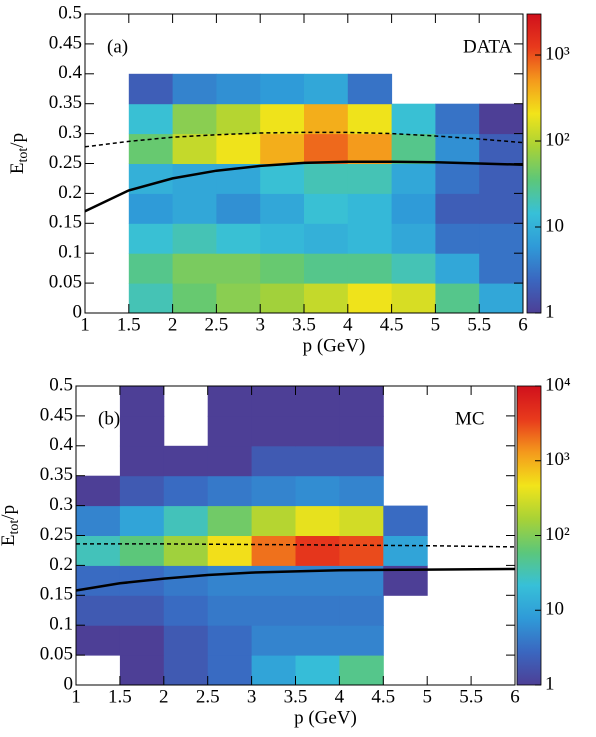  I want to click on x-tick-label: 1.5, so click(129, 324).